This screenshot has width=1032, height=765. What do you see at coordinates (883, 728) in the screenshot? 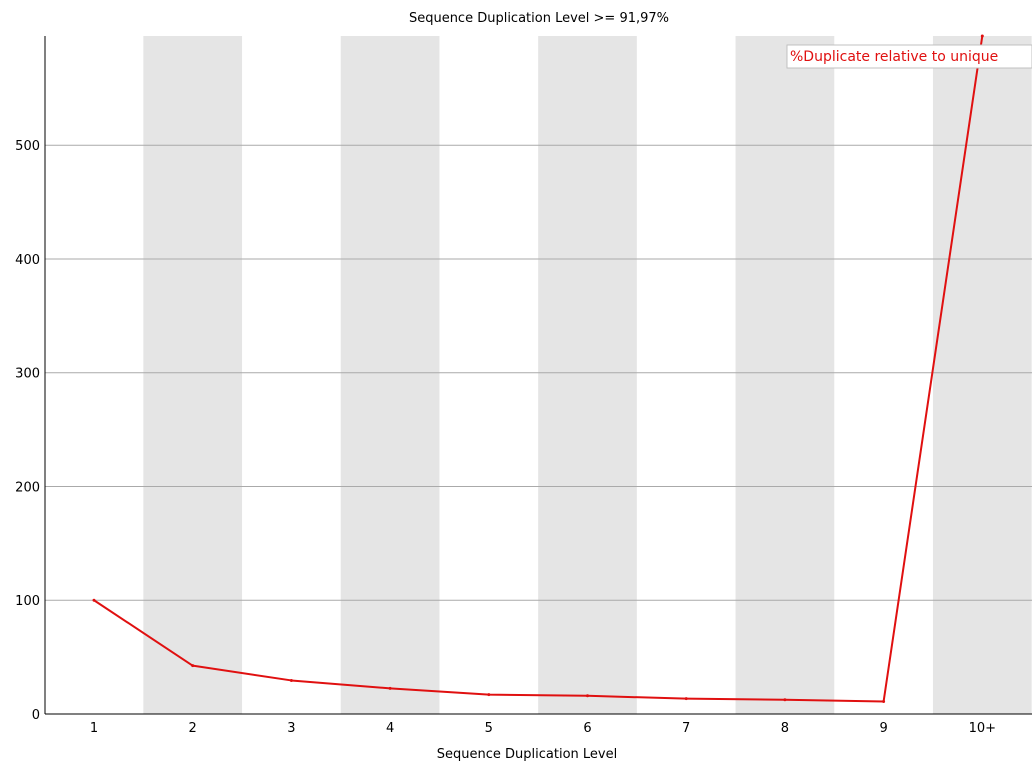
I see `x-tick-label: 9` at bounding box center [883, 728].